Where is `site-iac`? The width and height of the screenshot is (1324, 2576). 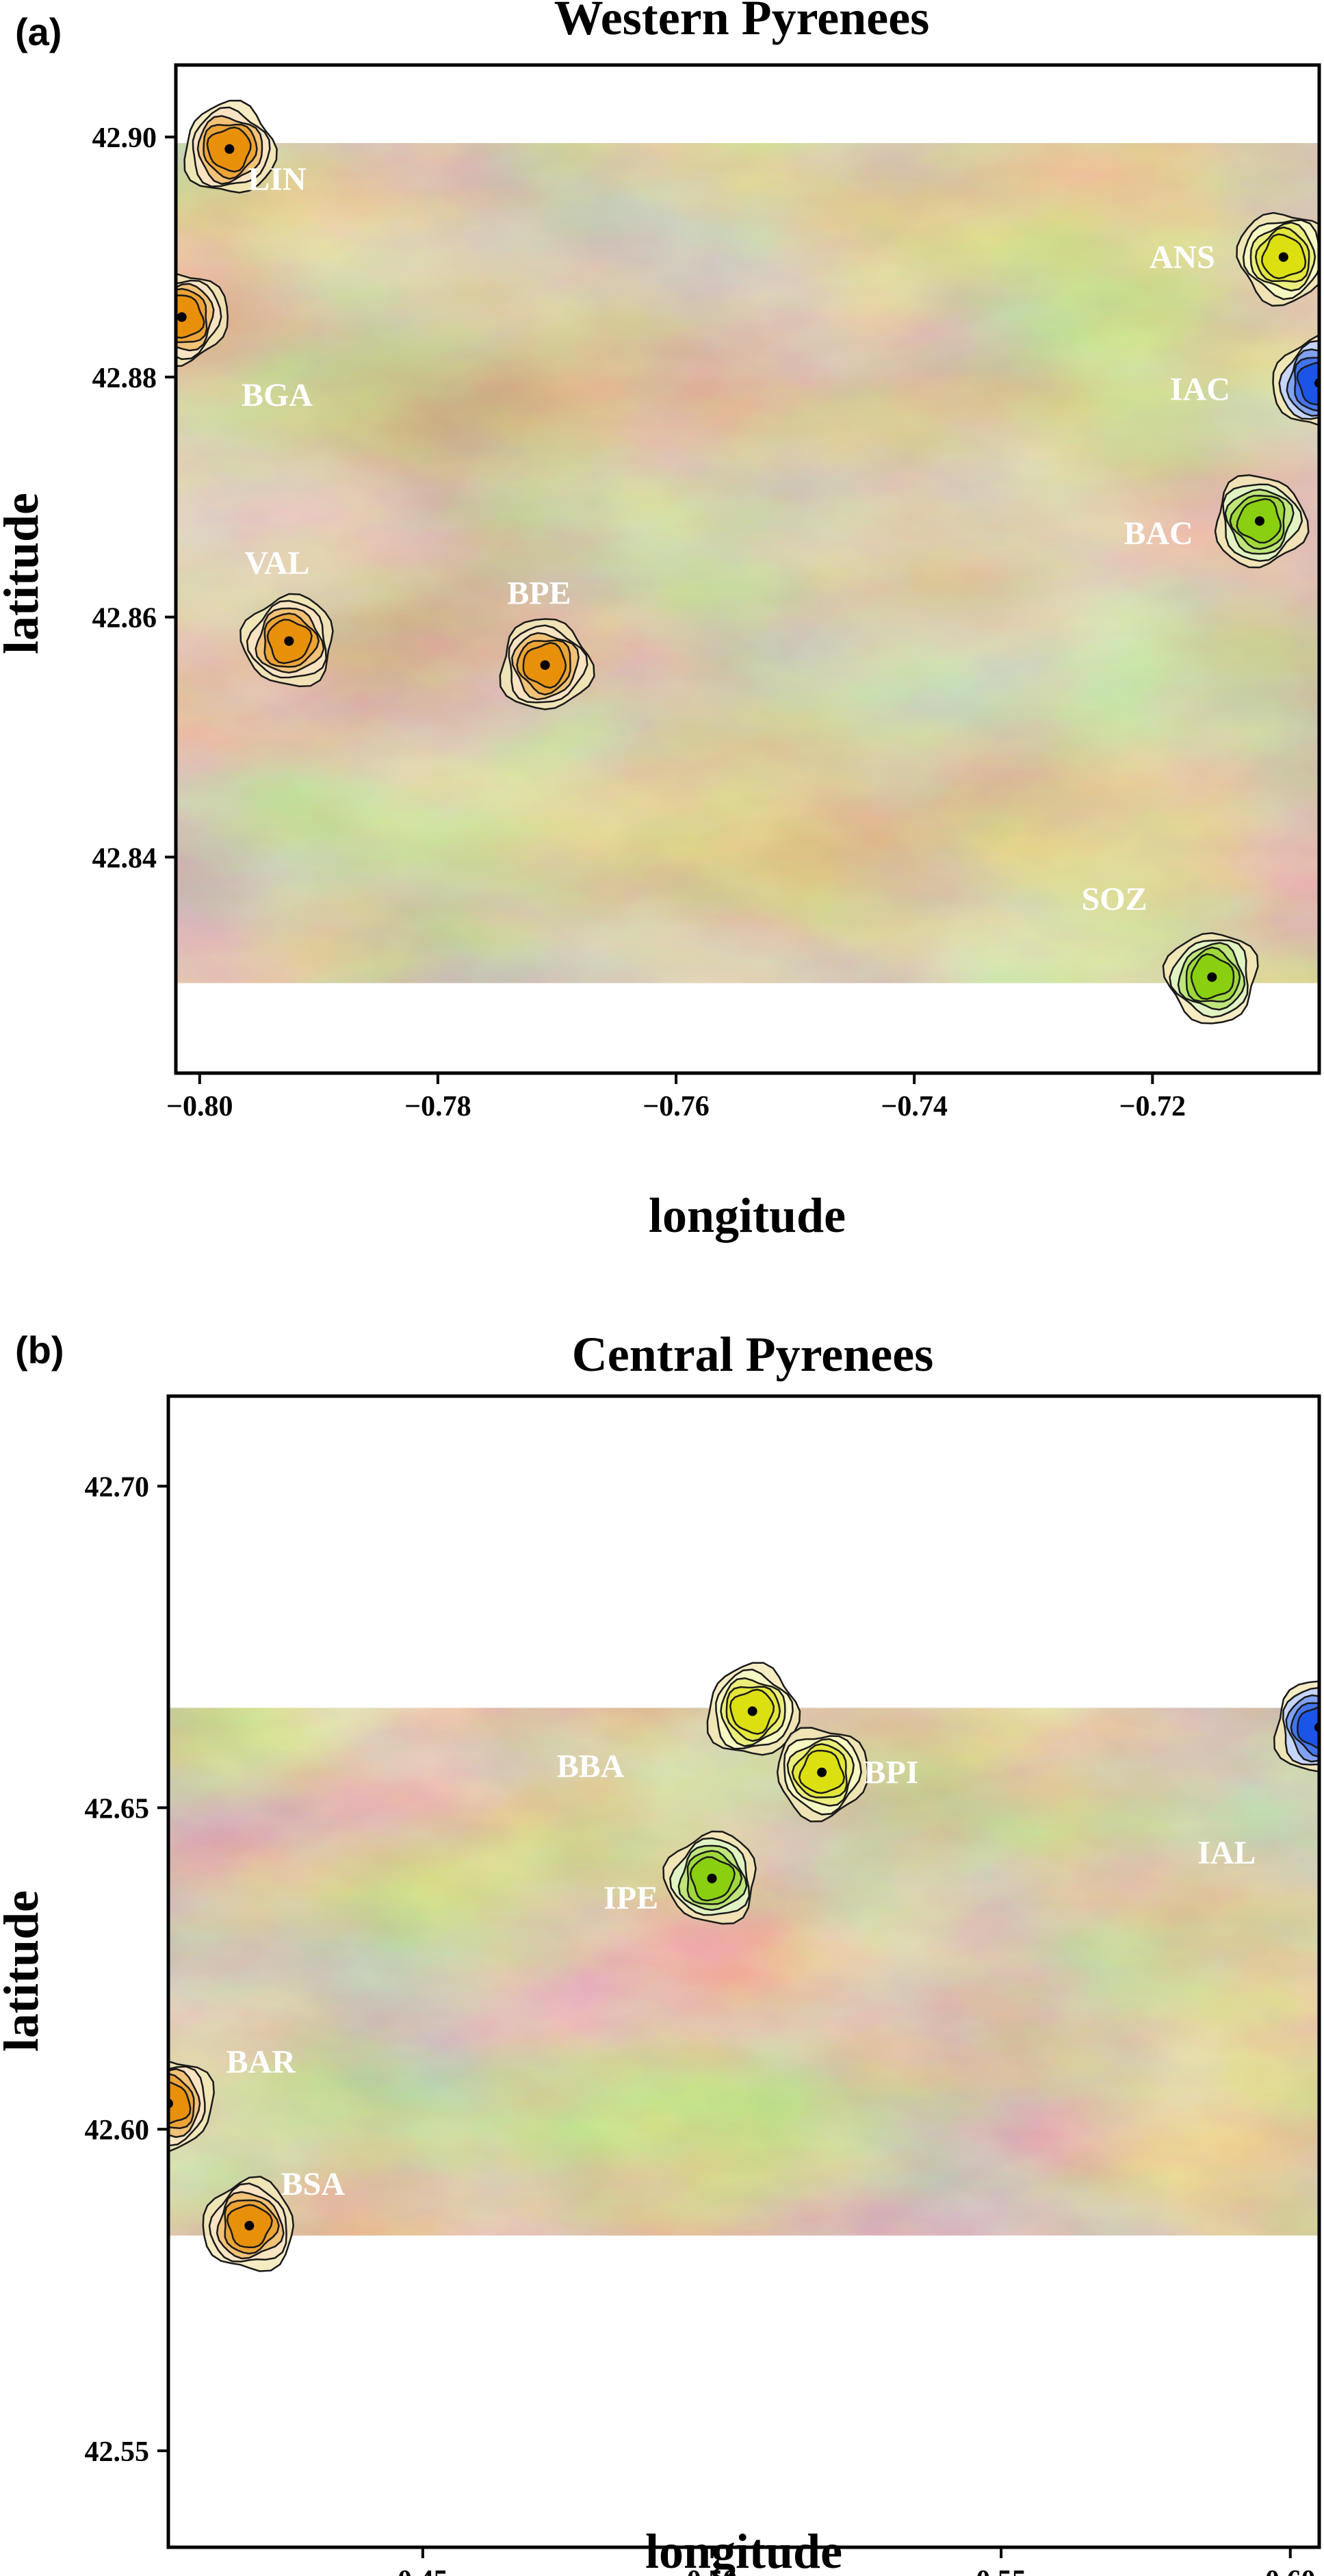
site-iac is located at coordinates (1295, 380).